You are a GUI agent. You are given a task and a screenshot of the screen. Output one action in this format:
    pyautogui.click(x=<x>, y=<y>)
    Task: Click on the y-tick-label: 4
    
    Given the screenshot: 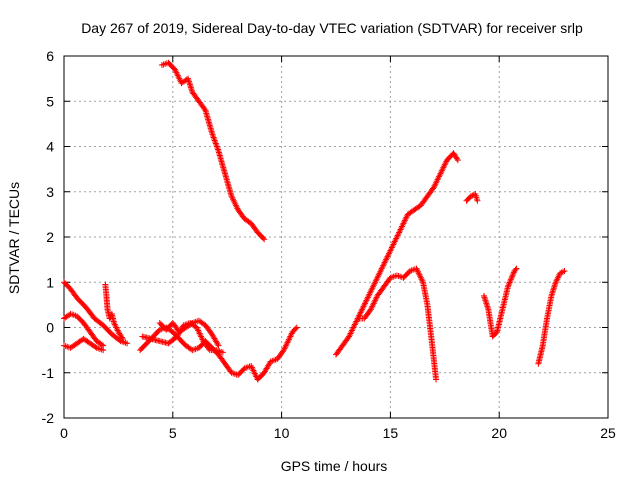 What is the action you would take?
    pyautogui.click(x=50, y=147)
    